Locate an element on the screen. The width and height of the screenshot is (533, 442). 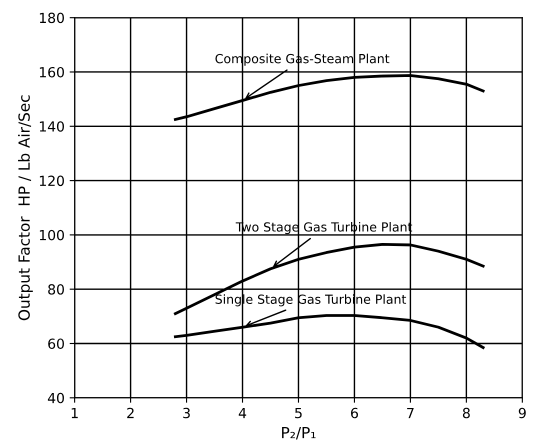
x-tick-label: 3 is located at coordinates (186, 413).